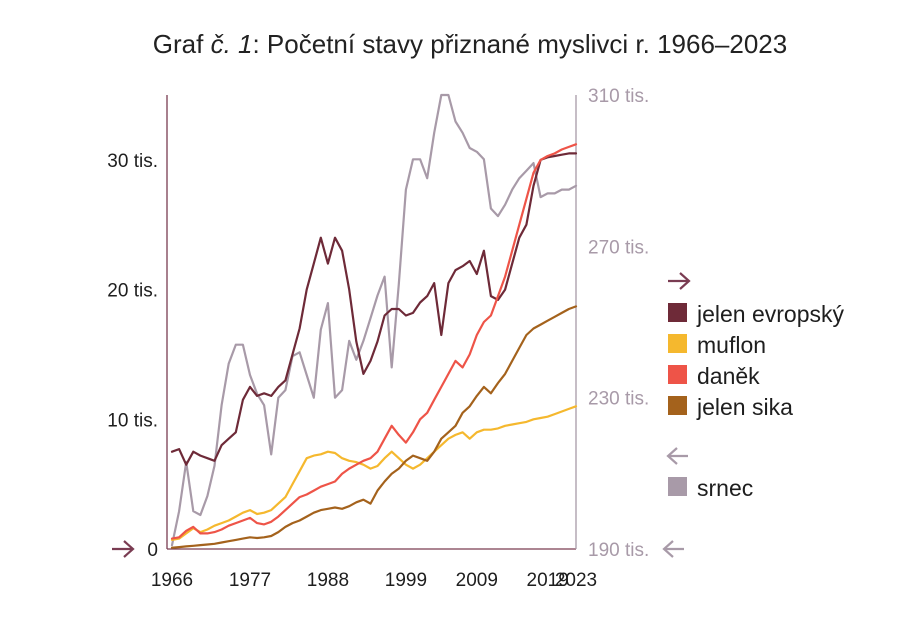 The width and height of the screenshot is (907, 636). Describe the element at coordinates (328, 580) in the screenshot. I see `x-tick-label: 1988` at that location.